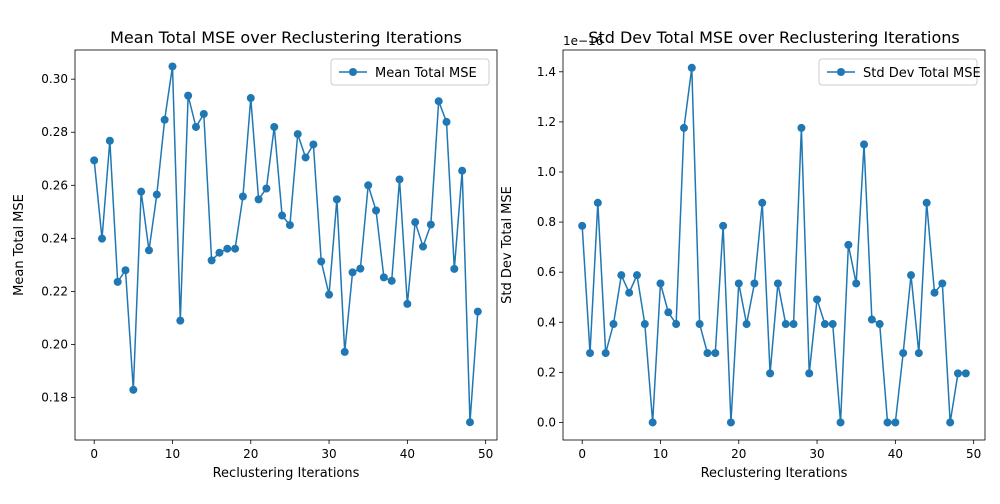 Image resolution: width=1000 pixels, height=504 pixels. Describe the element at coordinates (54, 185) in the screenshot. I see `y-tick-label: 0.26` at that location.